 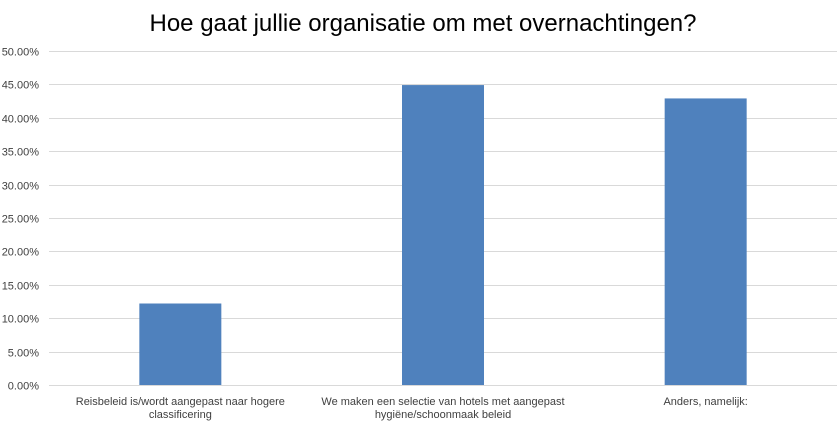 I want to click on y-tick-label: 25.00%, so click(x=21, y=220).